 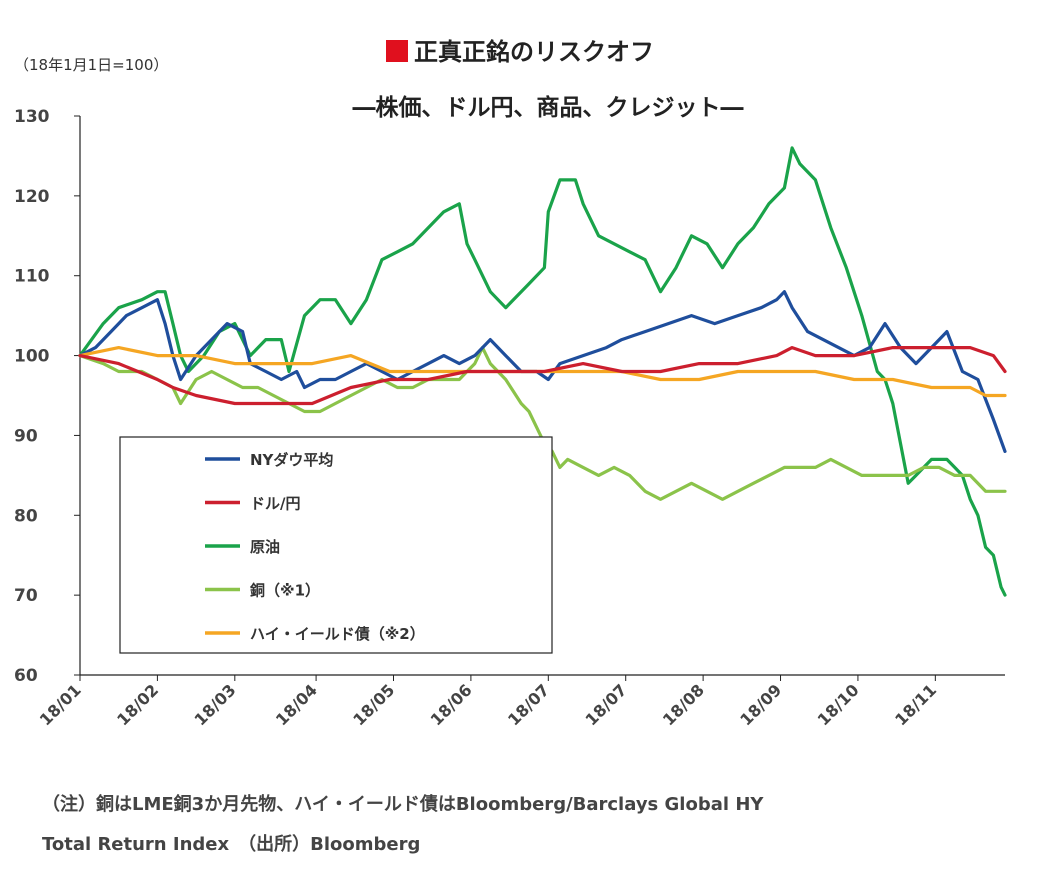 I want to click on y-tick-label: 120, so click(x=32, y=197).